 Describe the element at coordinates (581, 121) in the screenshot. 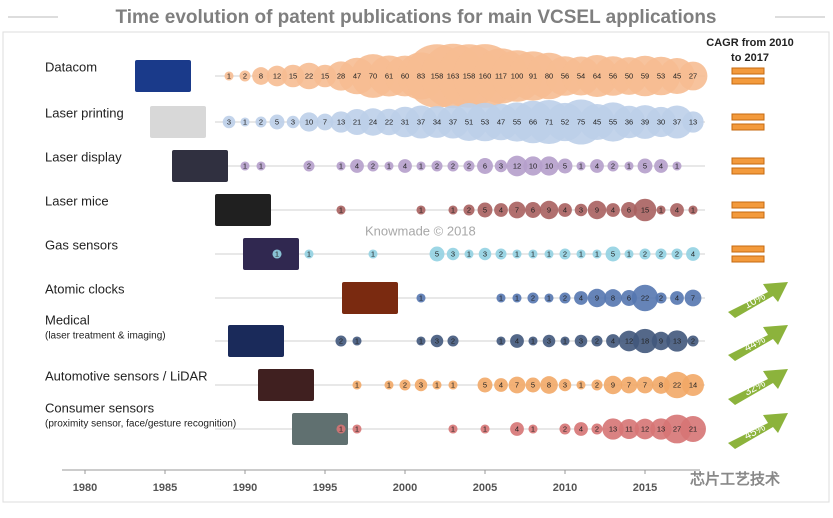

I see `bubble-label: 75` at that location.